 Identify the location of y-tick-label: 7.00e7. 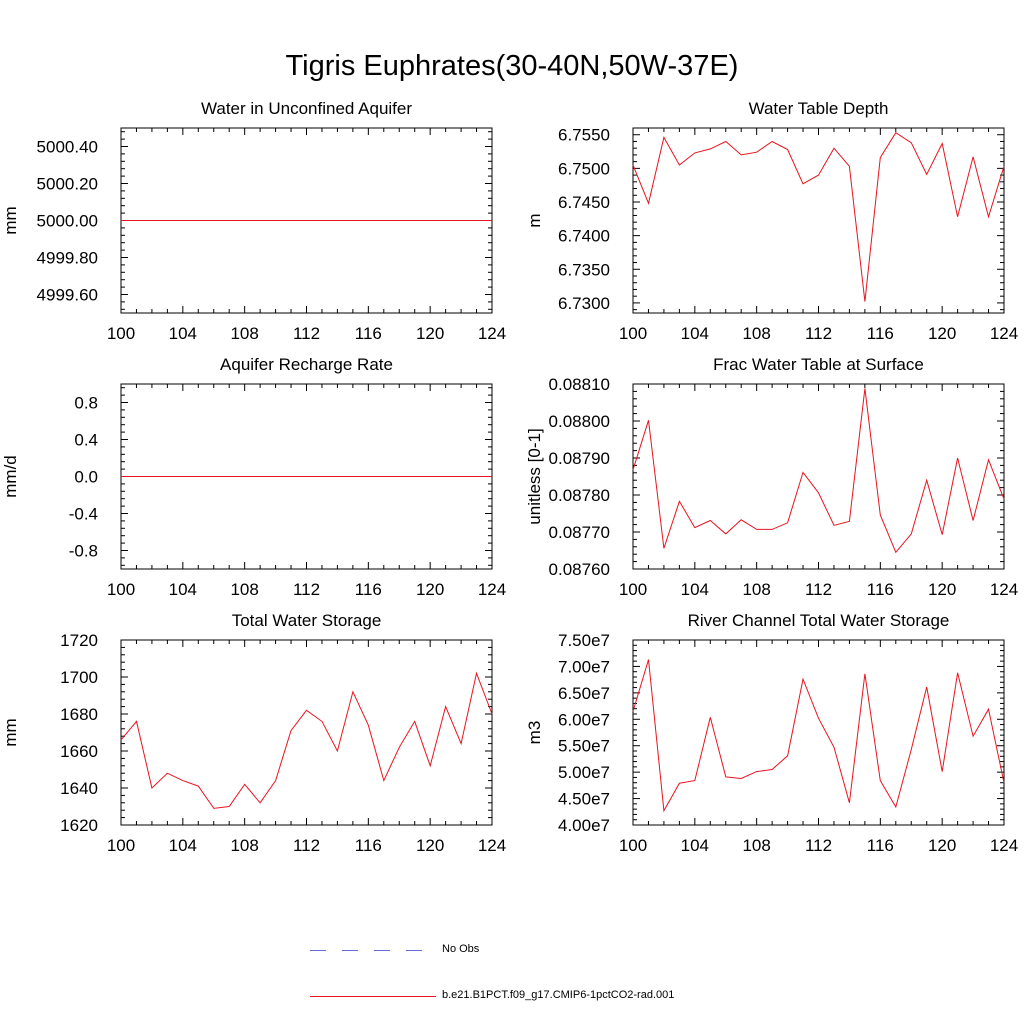
(584, 666).